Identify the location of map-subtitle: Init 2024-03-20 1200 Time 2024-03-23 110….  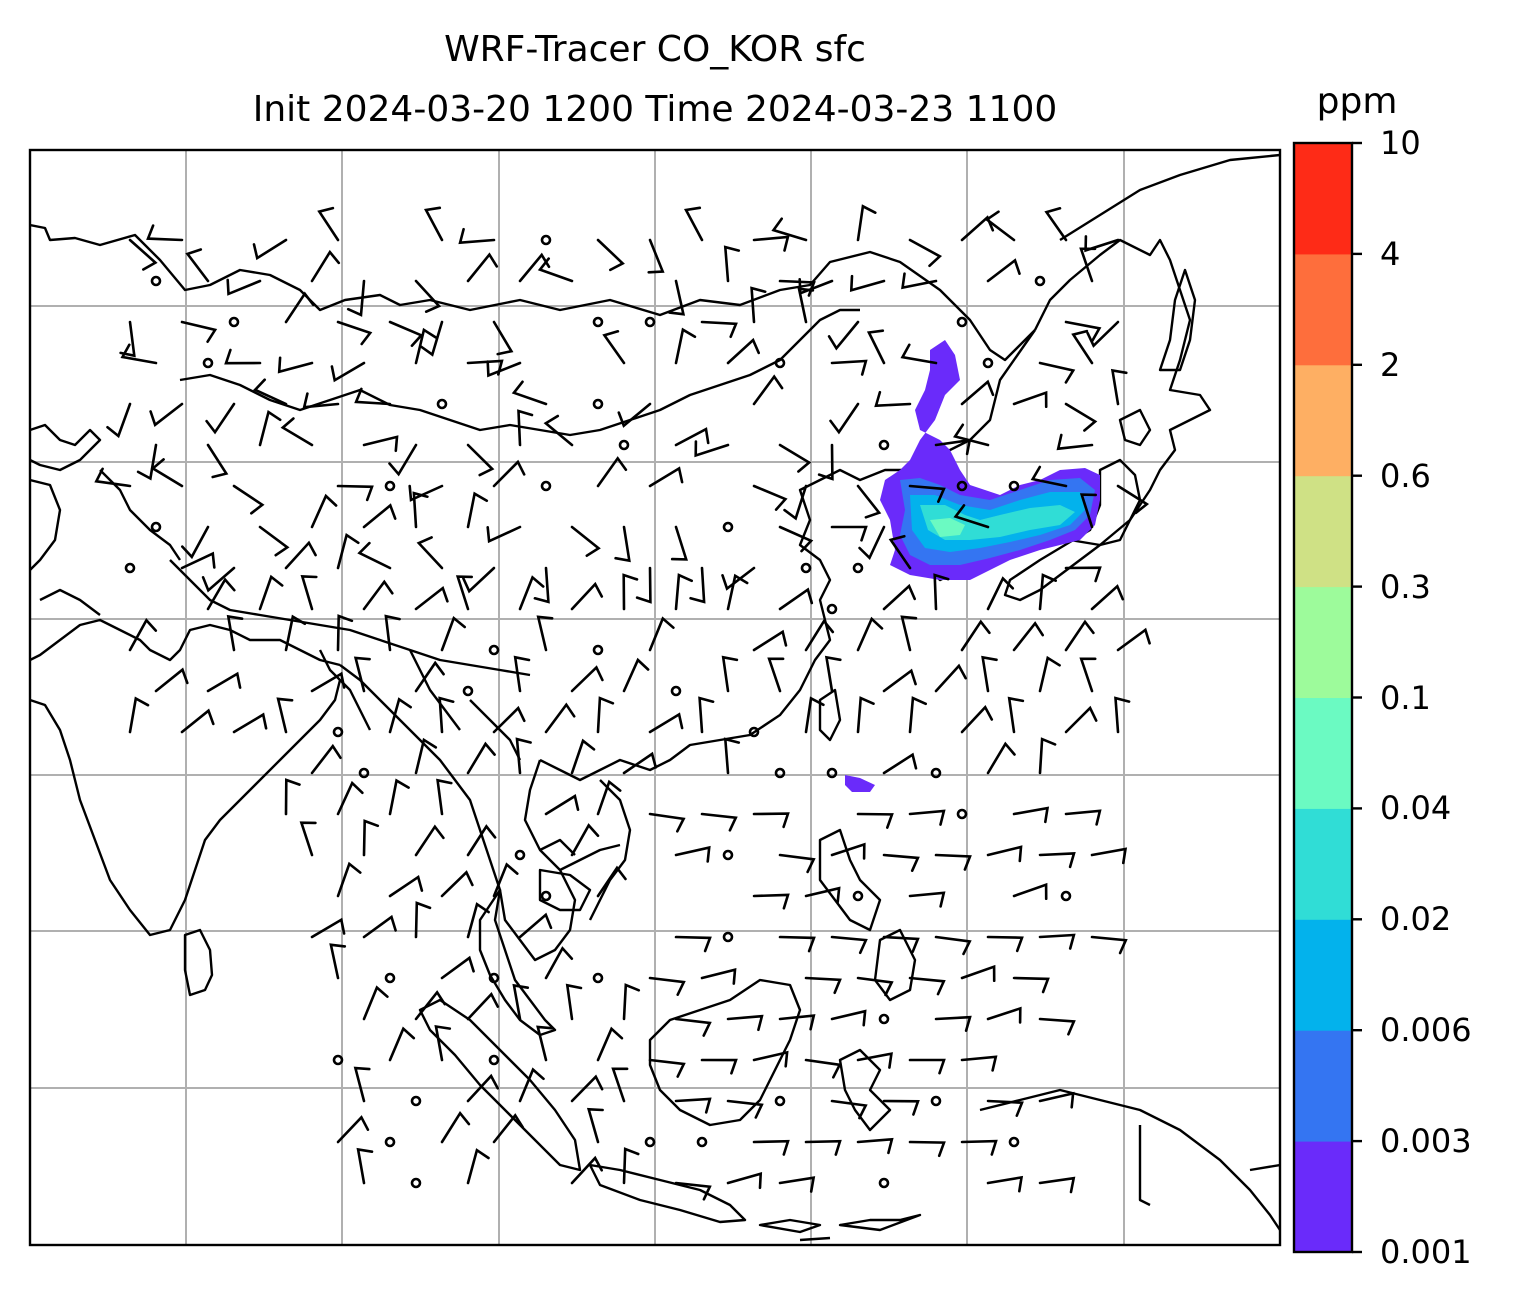
(655, 109).